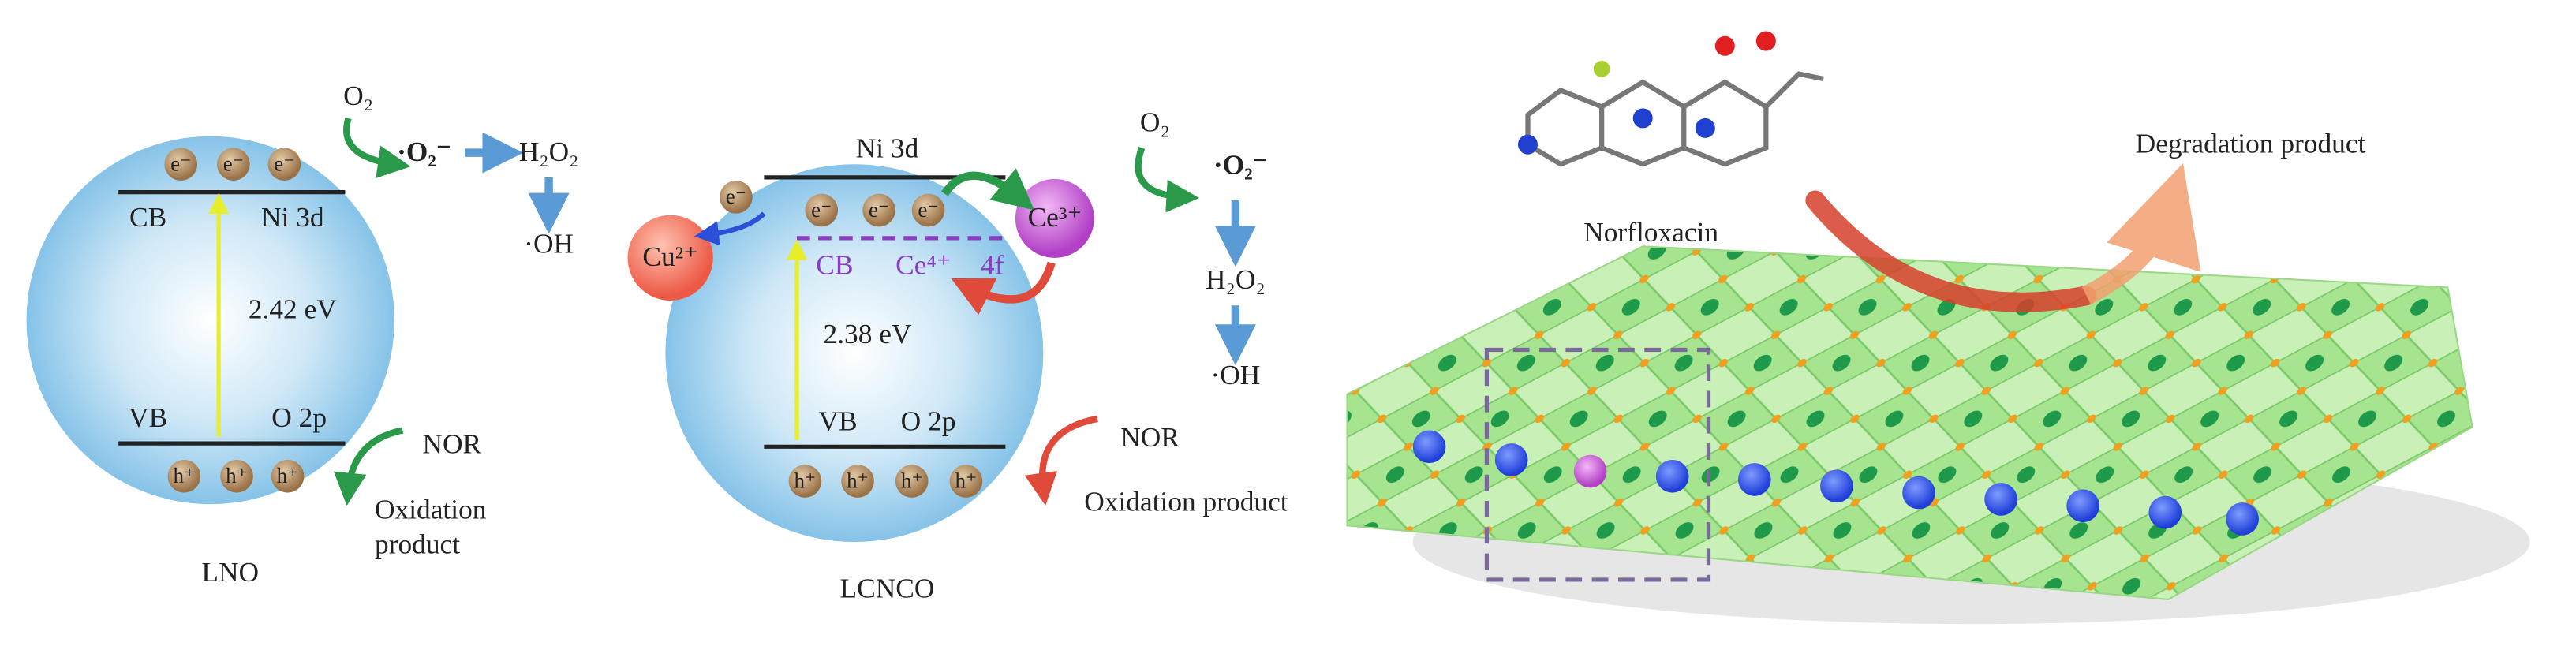  Describe the element at coordinates (887, 588) in the screenshot. I see `panel-label: LCNCO` at that location.